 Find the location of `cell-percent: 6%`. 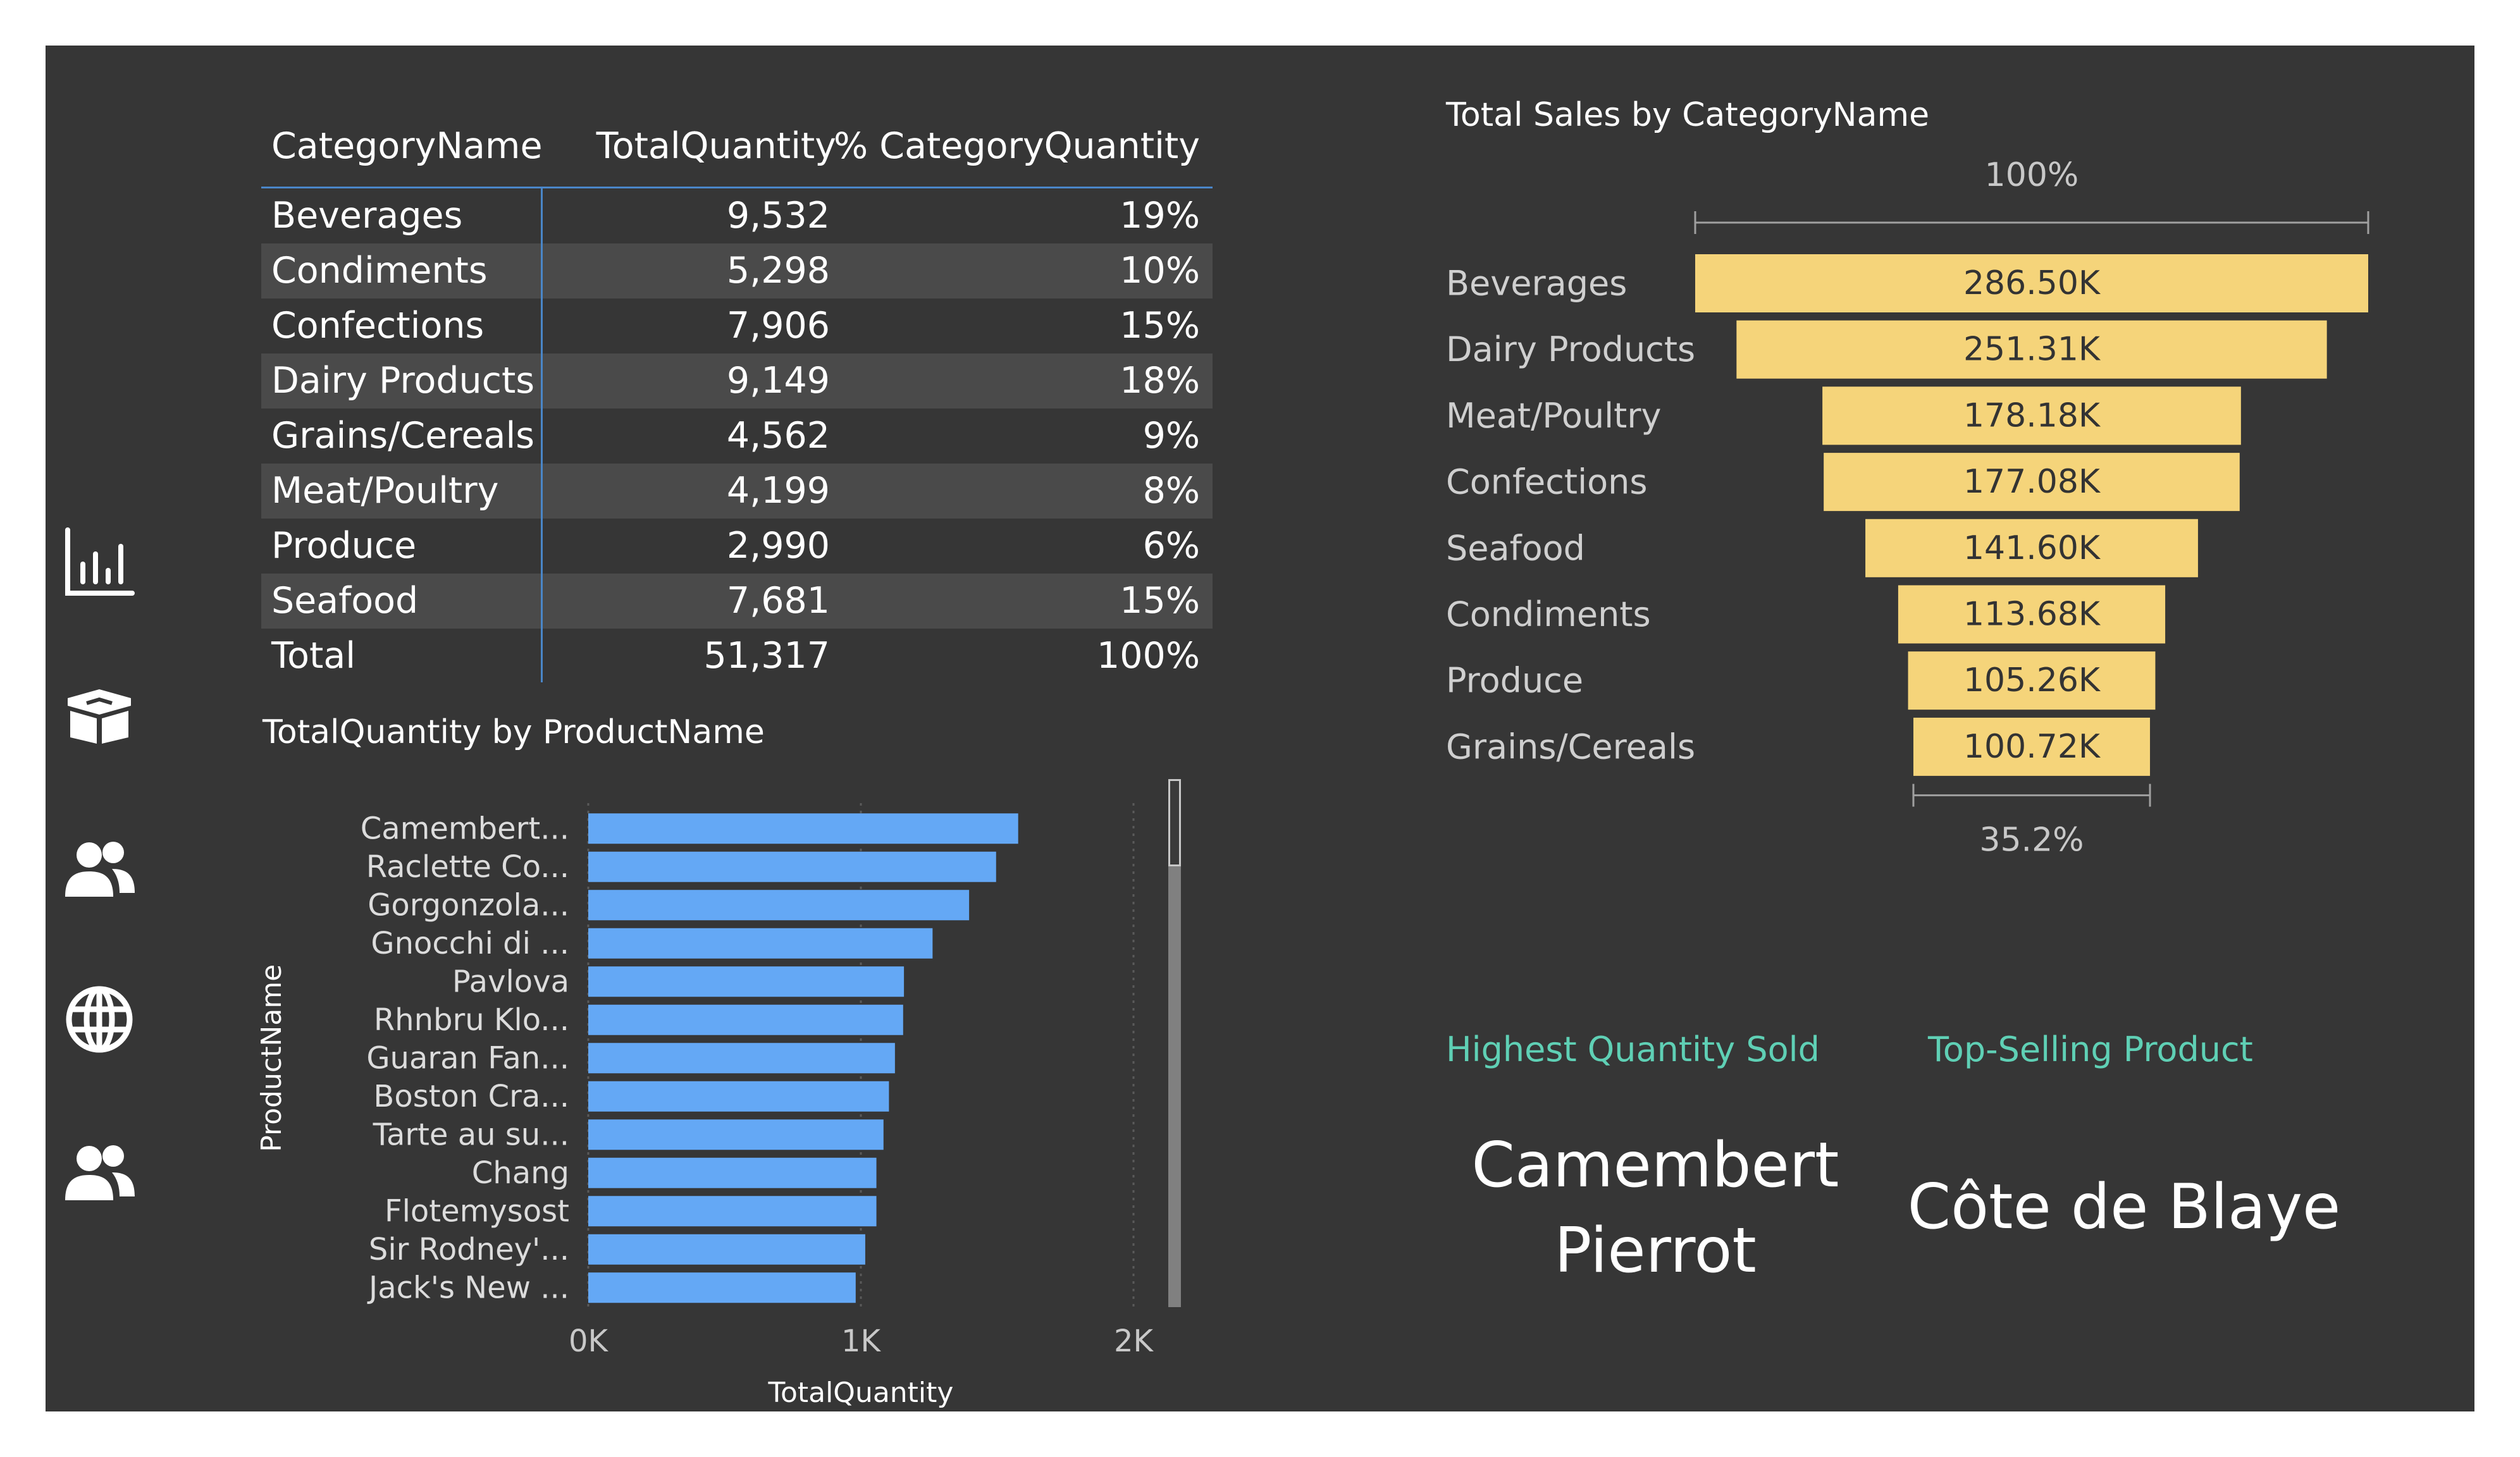

cell-percent: 6% is located at coordinates (1171, 546).